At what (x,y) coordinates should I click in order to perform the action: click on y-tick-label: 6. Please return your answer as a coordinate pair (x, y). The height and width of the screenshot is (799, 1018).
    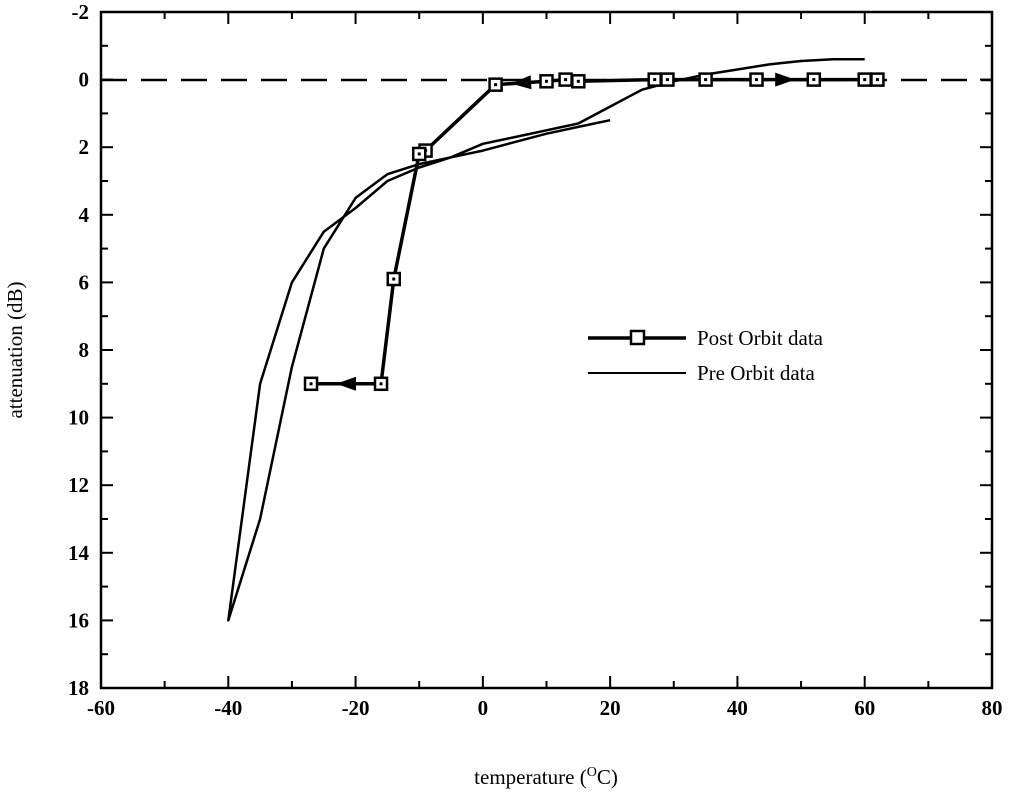
    Looking at the image, I should click on (84, 282).